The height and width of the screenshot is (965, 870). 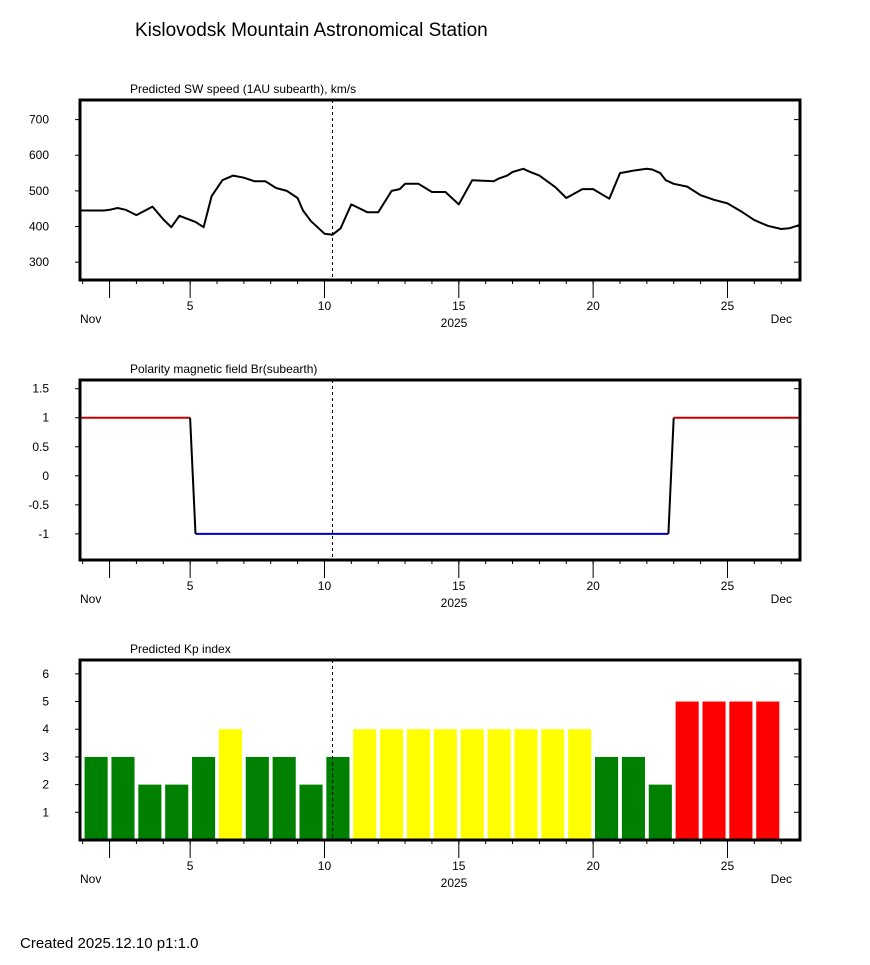 What do you see at coordinates (40, 447) in the screenshot?
I see `y-tick-label: 0.5` at bounding box center [40, 447].